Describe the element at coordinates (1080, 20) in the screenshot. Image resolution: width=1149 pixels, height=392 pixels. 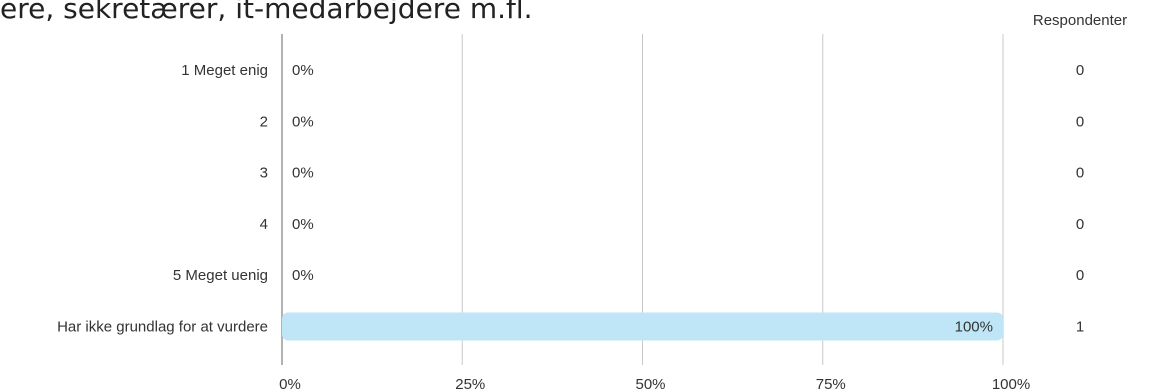
I see `respondents-header: Respondenter` at that location.